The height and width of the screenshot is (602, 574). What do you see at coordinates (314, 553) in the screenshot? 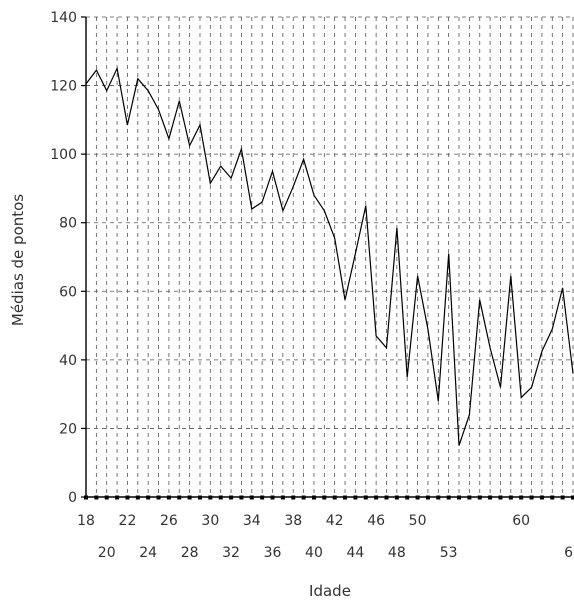
I see `x-tick-label: 40` at bounding box center [314, 553].